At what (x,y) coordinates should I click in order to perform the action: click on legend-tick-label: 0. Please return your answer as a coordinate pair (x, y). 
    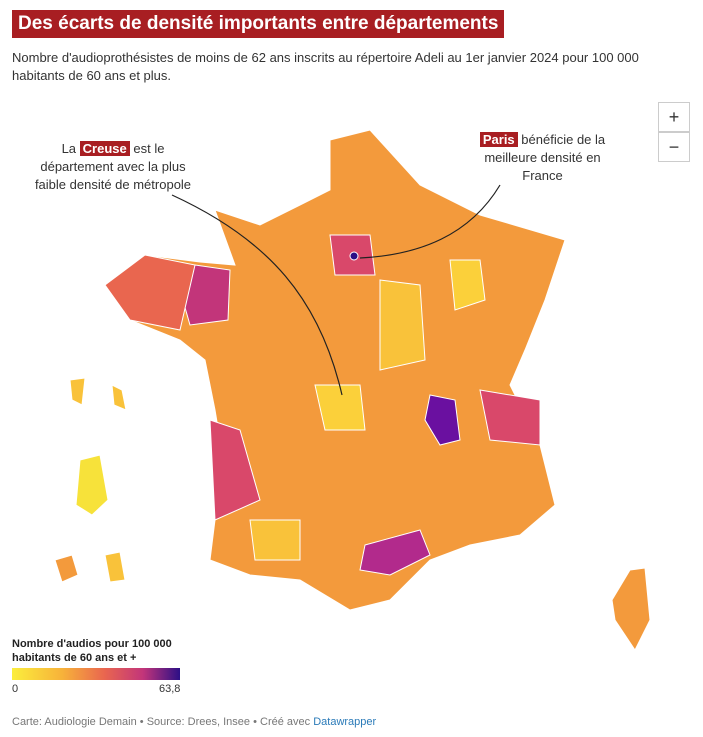
    Looking at the image, I should click on (15, 689).